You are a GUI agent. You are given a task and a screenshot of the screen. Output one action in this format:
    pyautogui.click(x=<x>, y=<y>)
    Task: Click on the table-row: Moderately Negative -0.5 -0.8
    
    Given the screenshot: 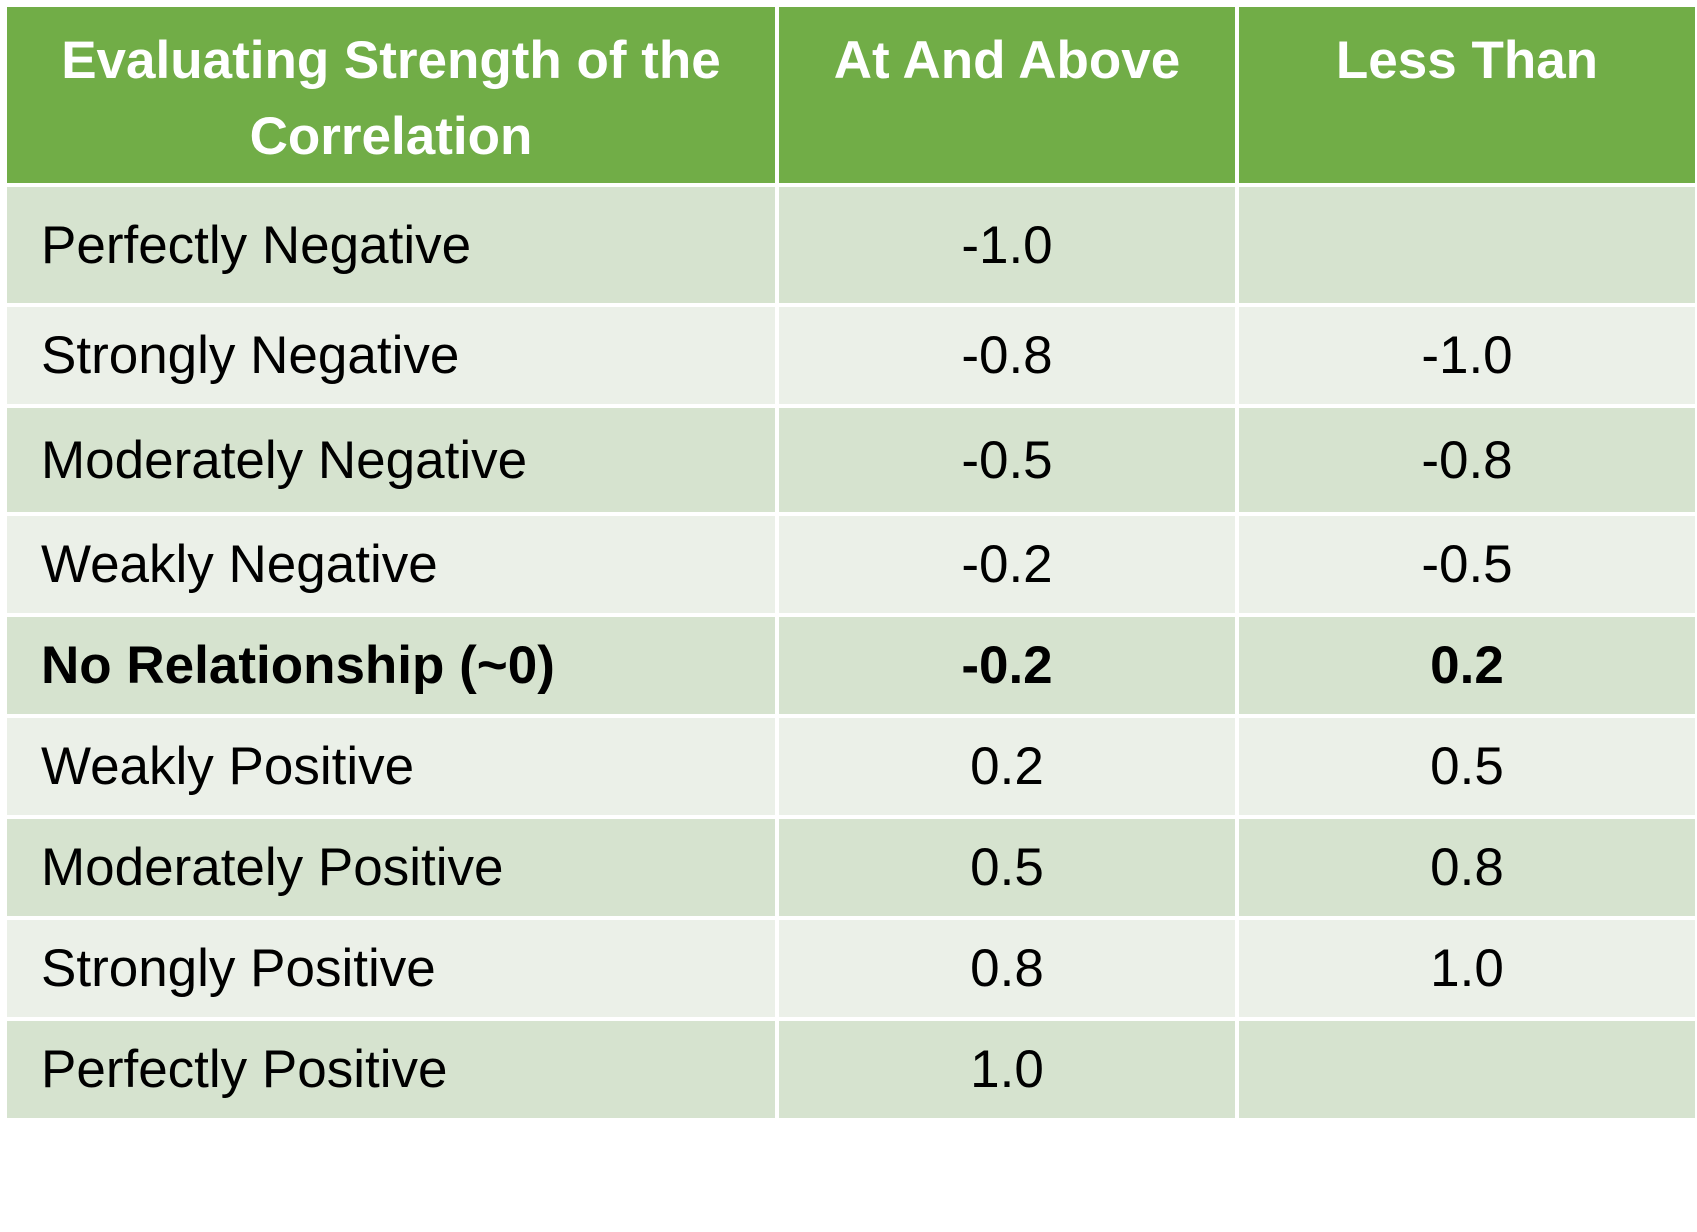 What is the action you would take?
    pyautogui.click(x=851, y=460)
    